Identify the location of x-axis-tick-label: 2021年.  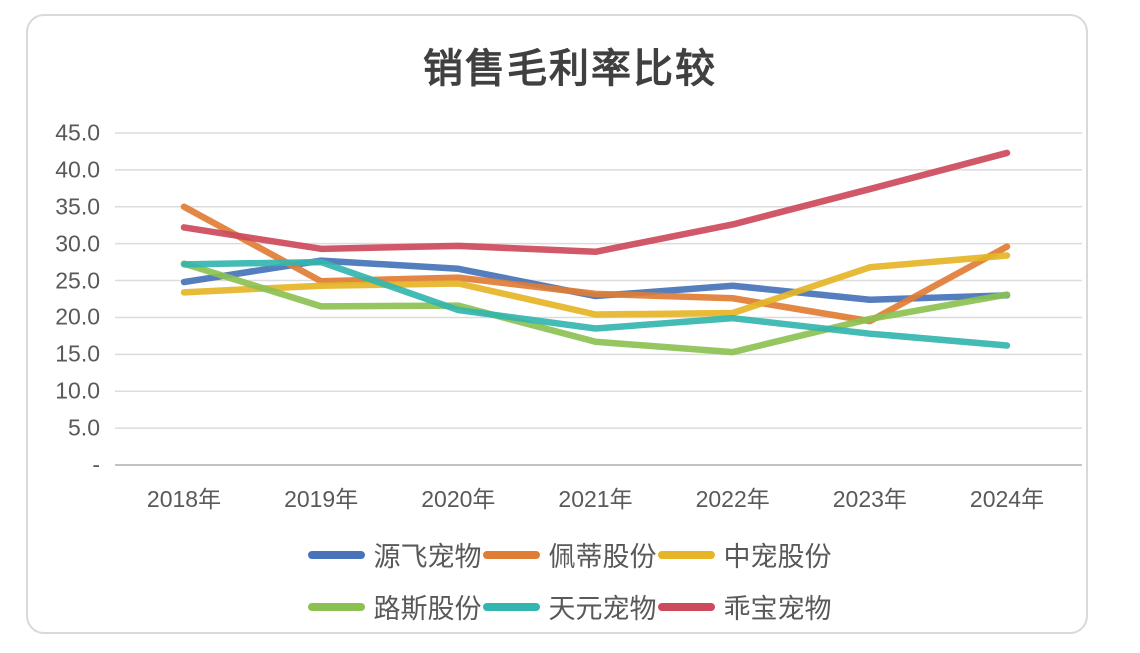
(595, 499).